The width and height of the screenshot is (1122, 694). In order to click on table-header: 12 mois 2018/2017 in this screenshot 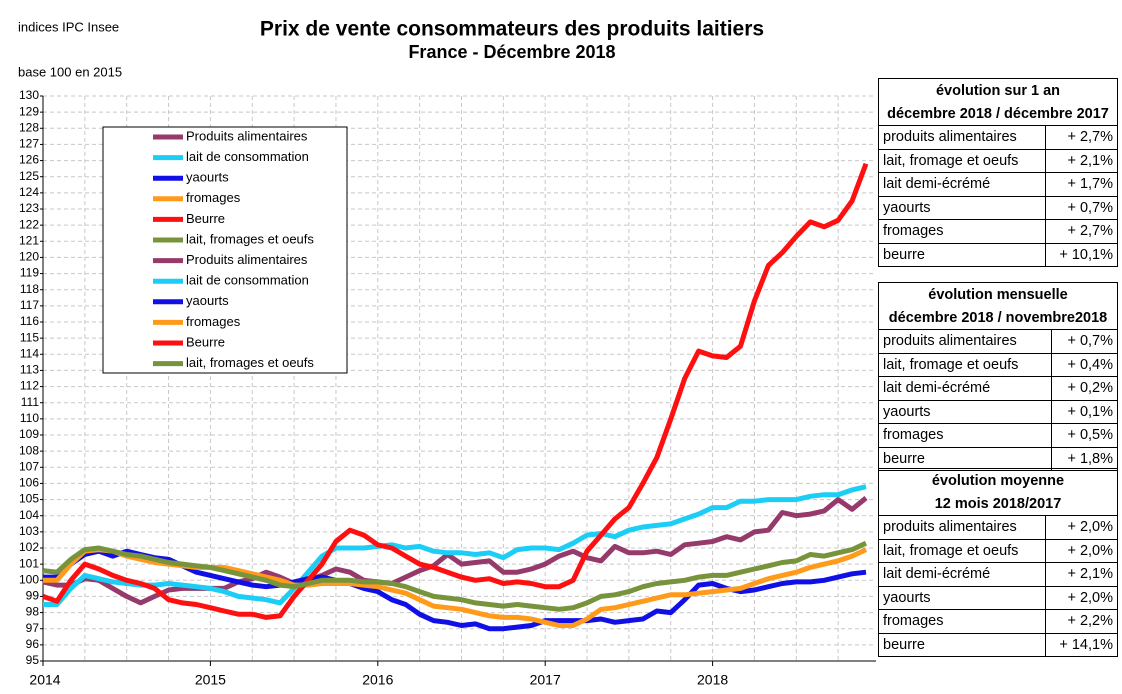, I will do `click(998, 504)`.